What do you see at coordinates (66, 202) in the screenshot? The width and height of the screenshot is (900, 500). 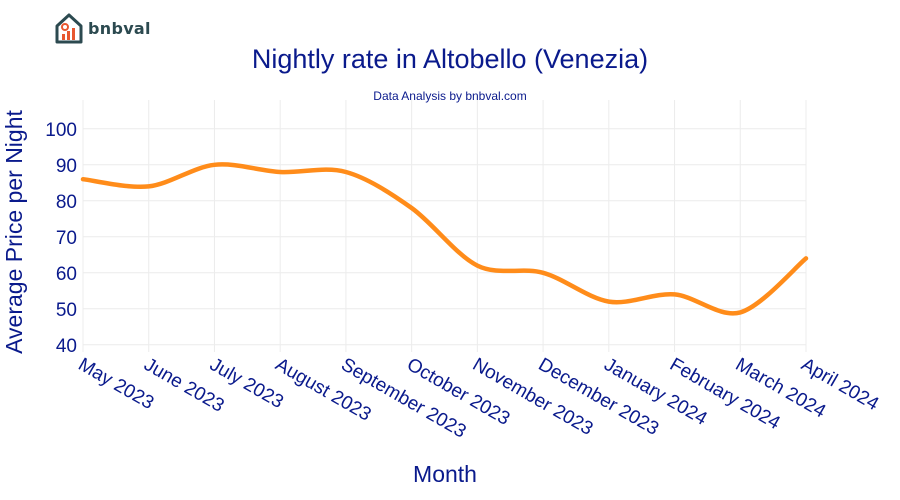 I see `y-tick-label: 80` at bounding box center [66, 202].